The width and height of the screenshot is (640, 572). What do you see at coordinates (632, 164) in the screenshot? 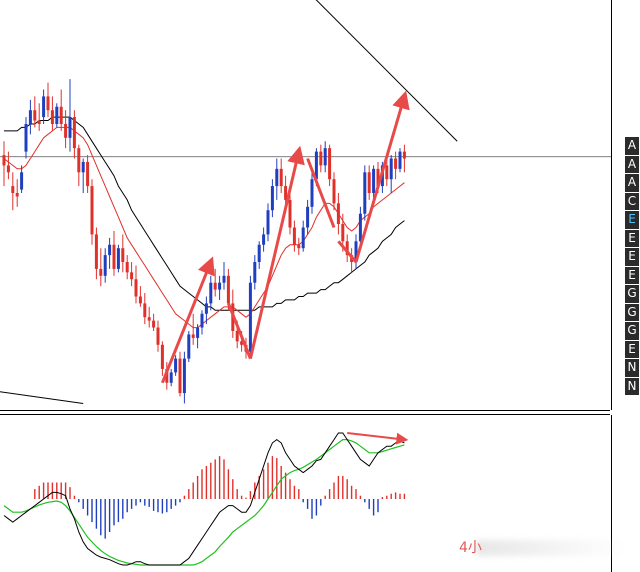
I see `period-button-1: A` at bounding box center [632, 164].